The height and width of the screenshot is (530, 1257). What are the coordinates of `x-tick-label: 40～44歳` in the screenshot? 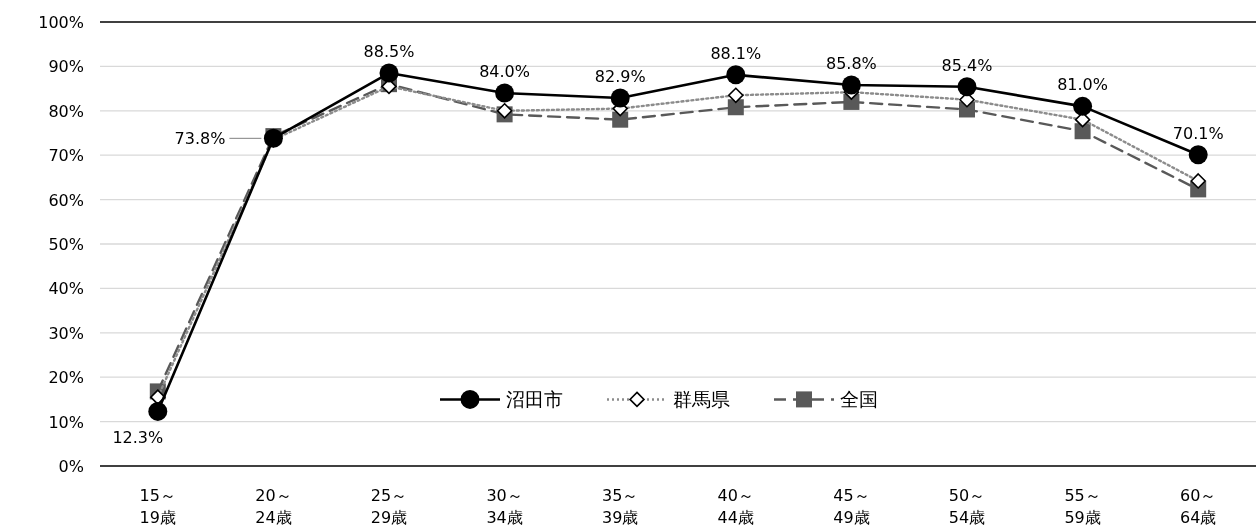 It's located at (735, 506).